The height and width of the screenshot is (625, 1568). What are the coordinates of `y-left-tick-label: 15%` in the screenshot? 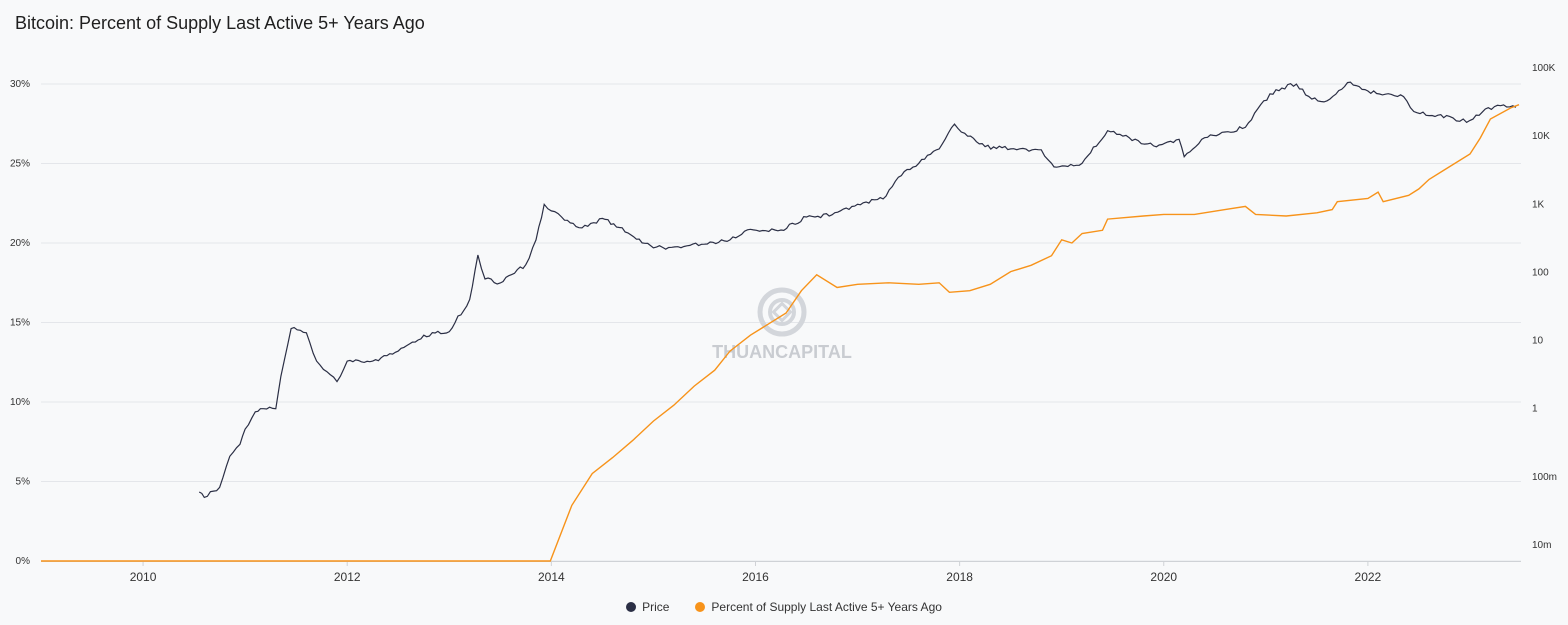 It's located at (20, 323).